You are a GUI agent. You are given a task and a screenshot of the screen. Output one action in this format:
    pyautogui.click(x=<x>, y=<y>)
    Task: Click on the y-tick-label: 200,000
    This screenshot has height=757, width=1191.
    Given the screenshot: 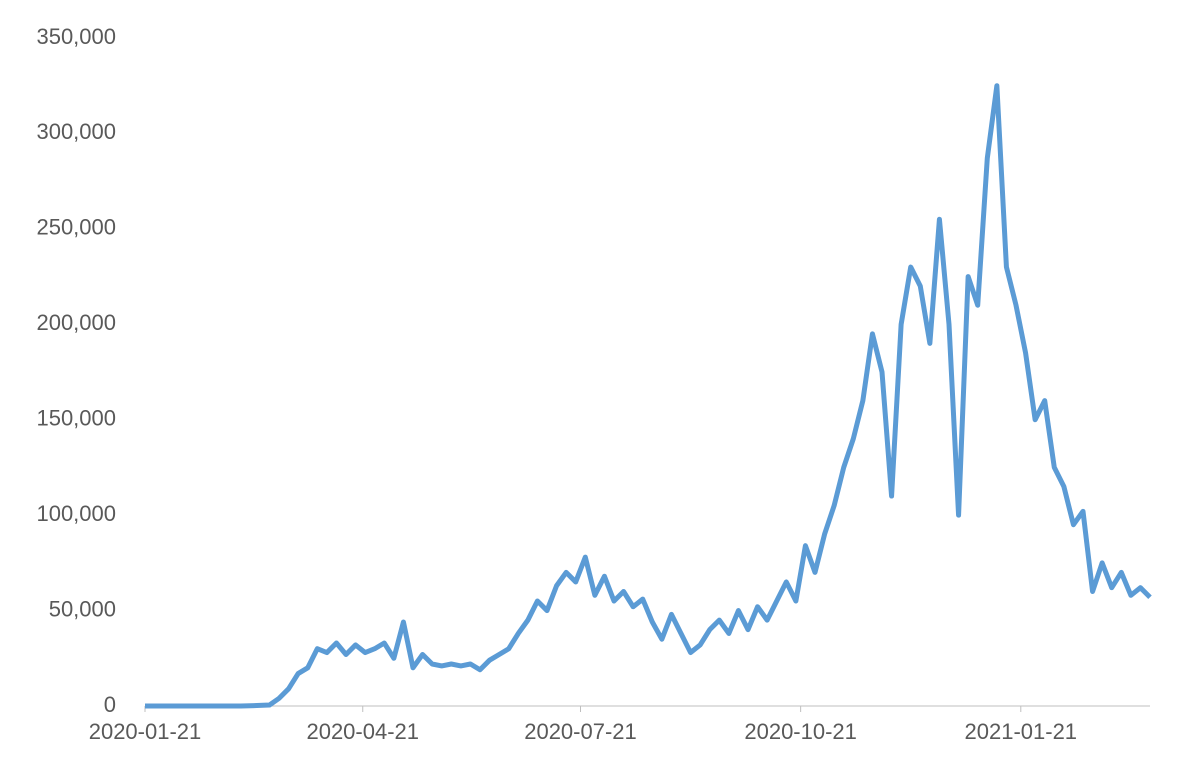 What is the action you would take?
    pyautogui.click(x=76, y=322)
    